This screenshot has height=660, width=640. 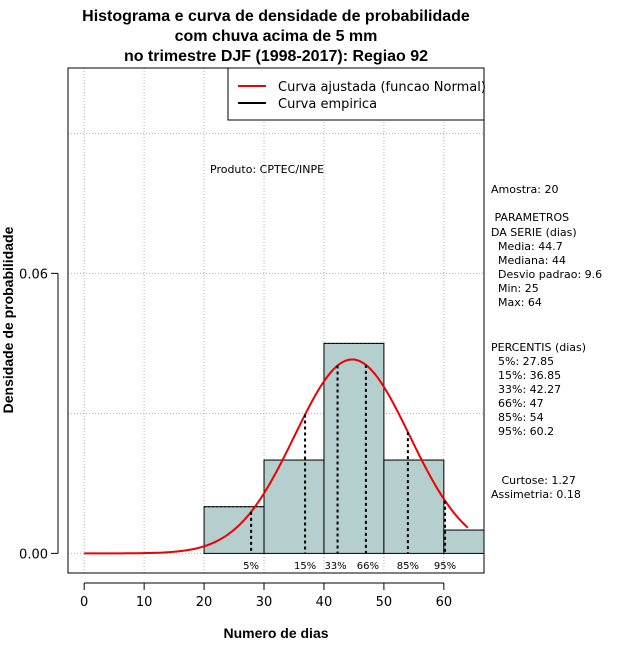 I want to click on percentile-value: 85%: 54, so click(x=517, y=417).